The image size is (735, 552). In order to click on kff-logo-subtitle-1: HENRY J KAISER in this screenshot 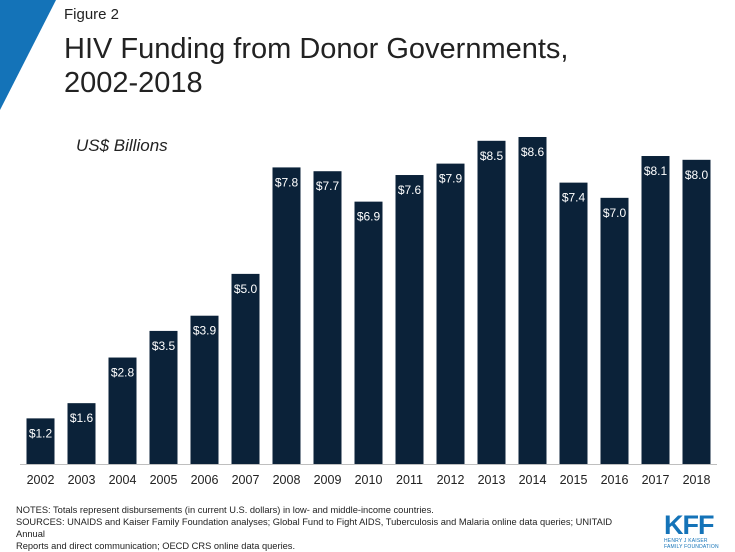, I will do `click(686, 541)`.